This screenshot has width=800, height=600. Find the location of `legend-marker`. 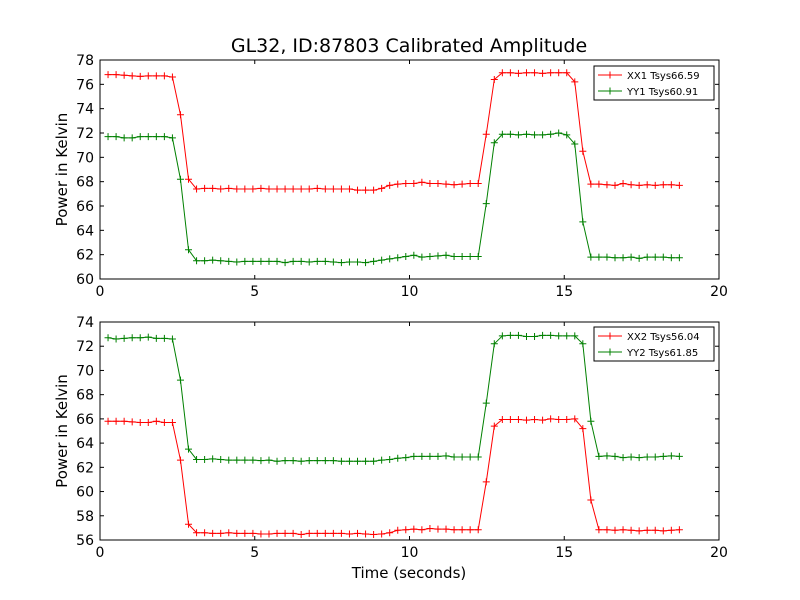

legend-marker is located at coordinates (610, 91).